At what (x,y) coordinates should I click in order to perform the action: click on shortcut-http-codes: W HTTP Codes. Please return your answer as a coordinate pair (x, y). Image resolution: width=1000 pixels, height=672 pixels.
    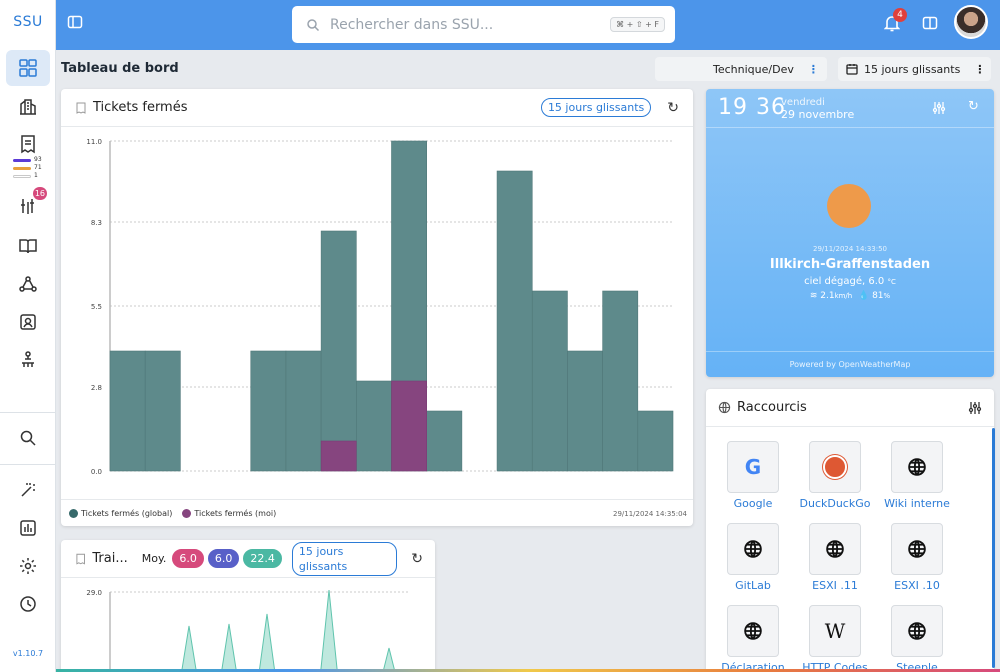
    Looking at the image, I should click on (835, 638).